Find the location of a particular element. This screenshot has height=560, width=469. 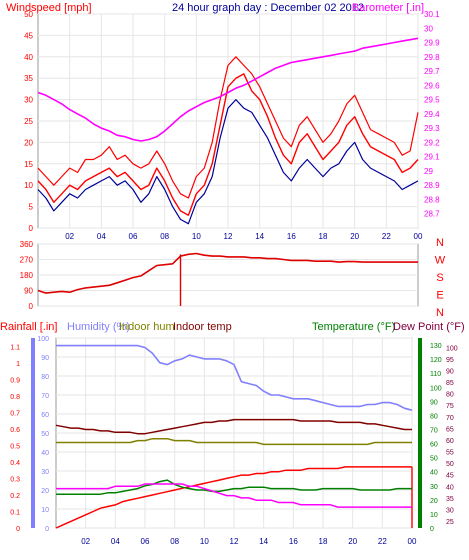

dew-point-y-tick-label: 100 is located at coordinates (452, 348).